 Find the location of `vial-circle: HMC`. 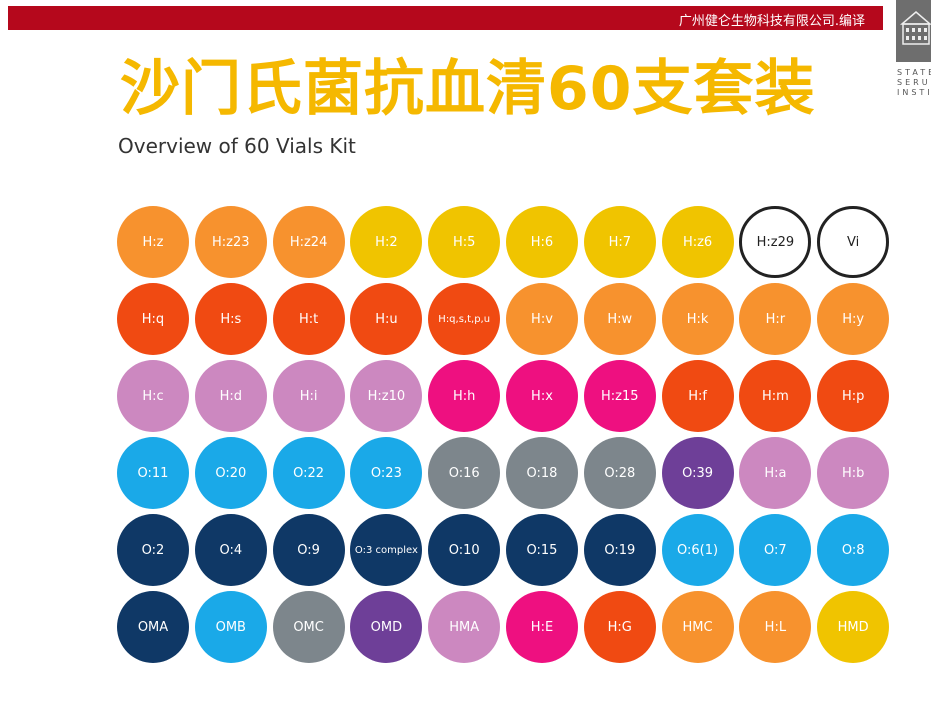

vial-circle: HMC is located at coordinates (697, 627).